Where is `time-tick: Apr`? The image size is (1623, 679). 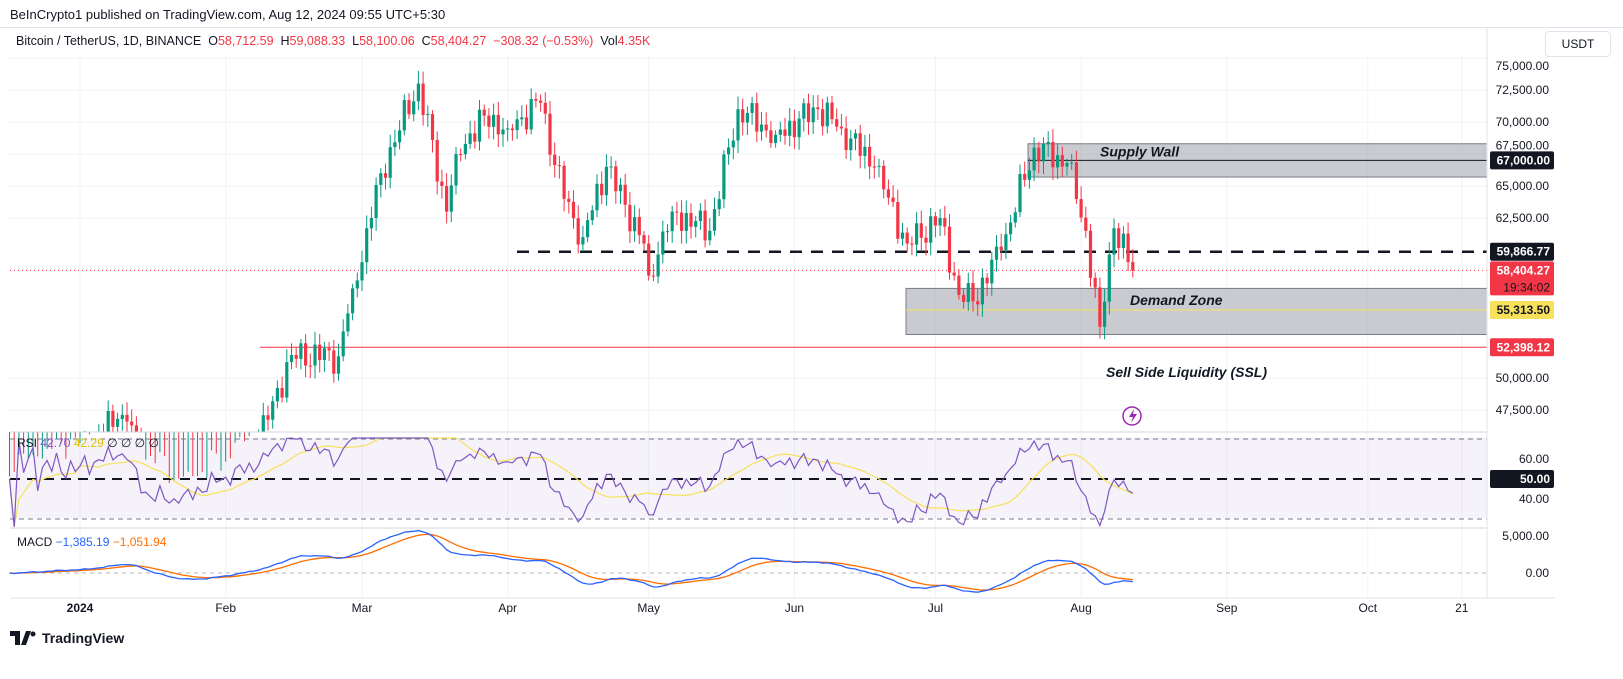 time-tick: Apr is located at coordinates (507, 608).